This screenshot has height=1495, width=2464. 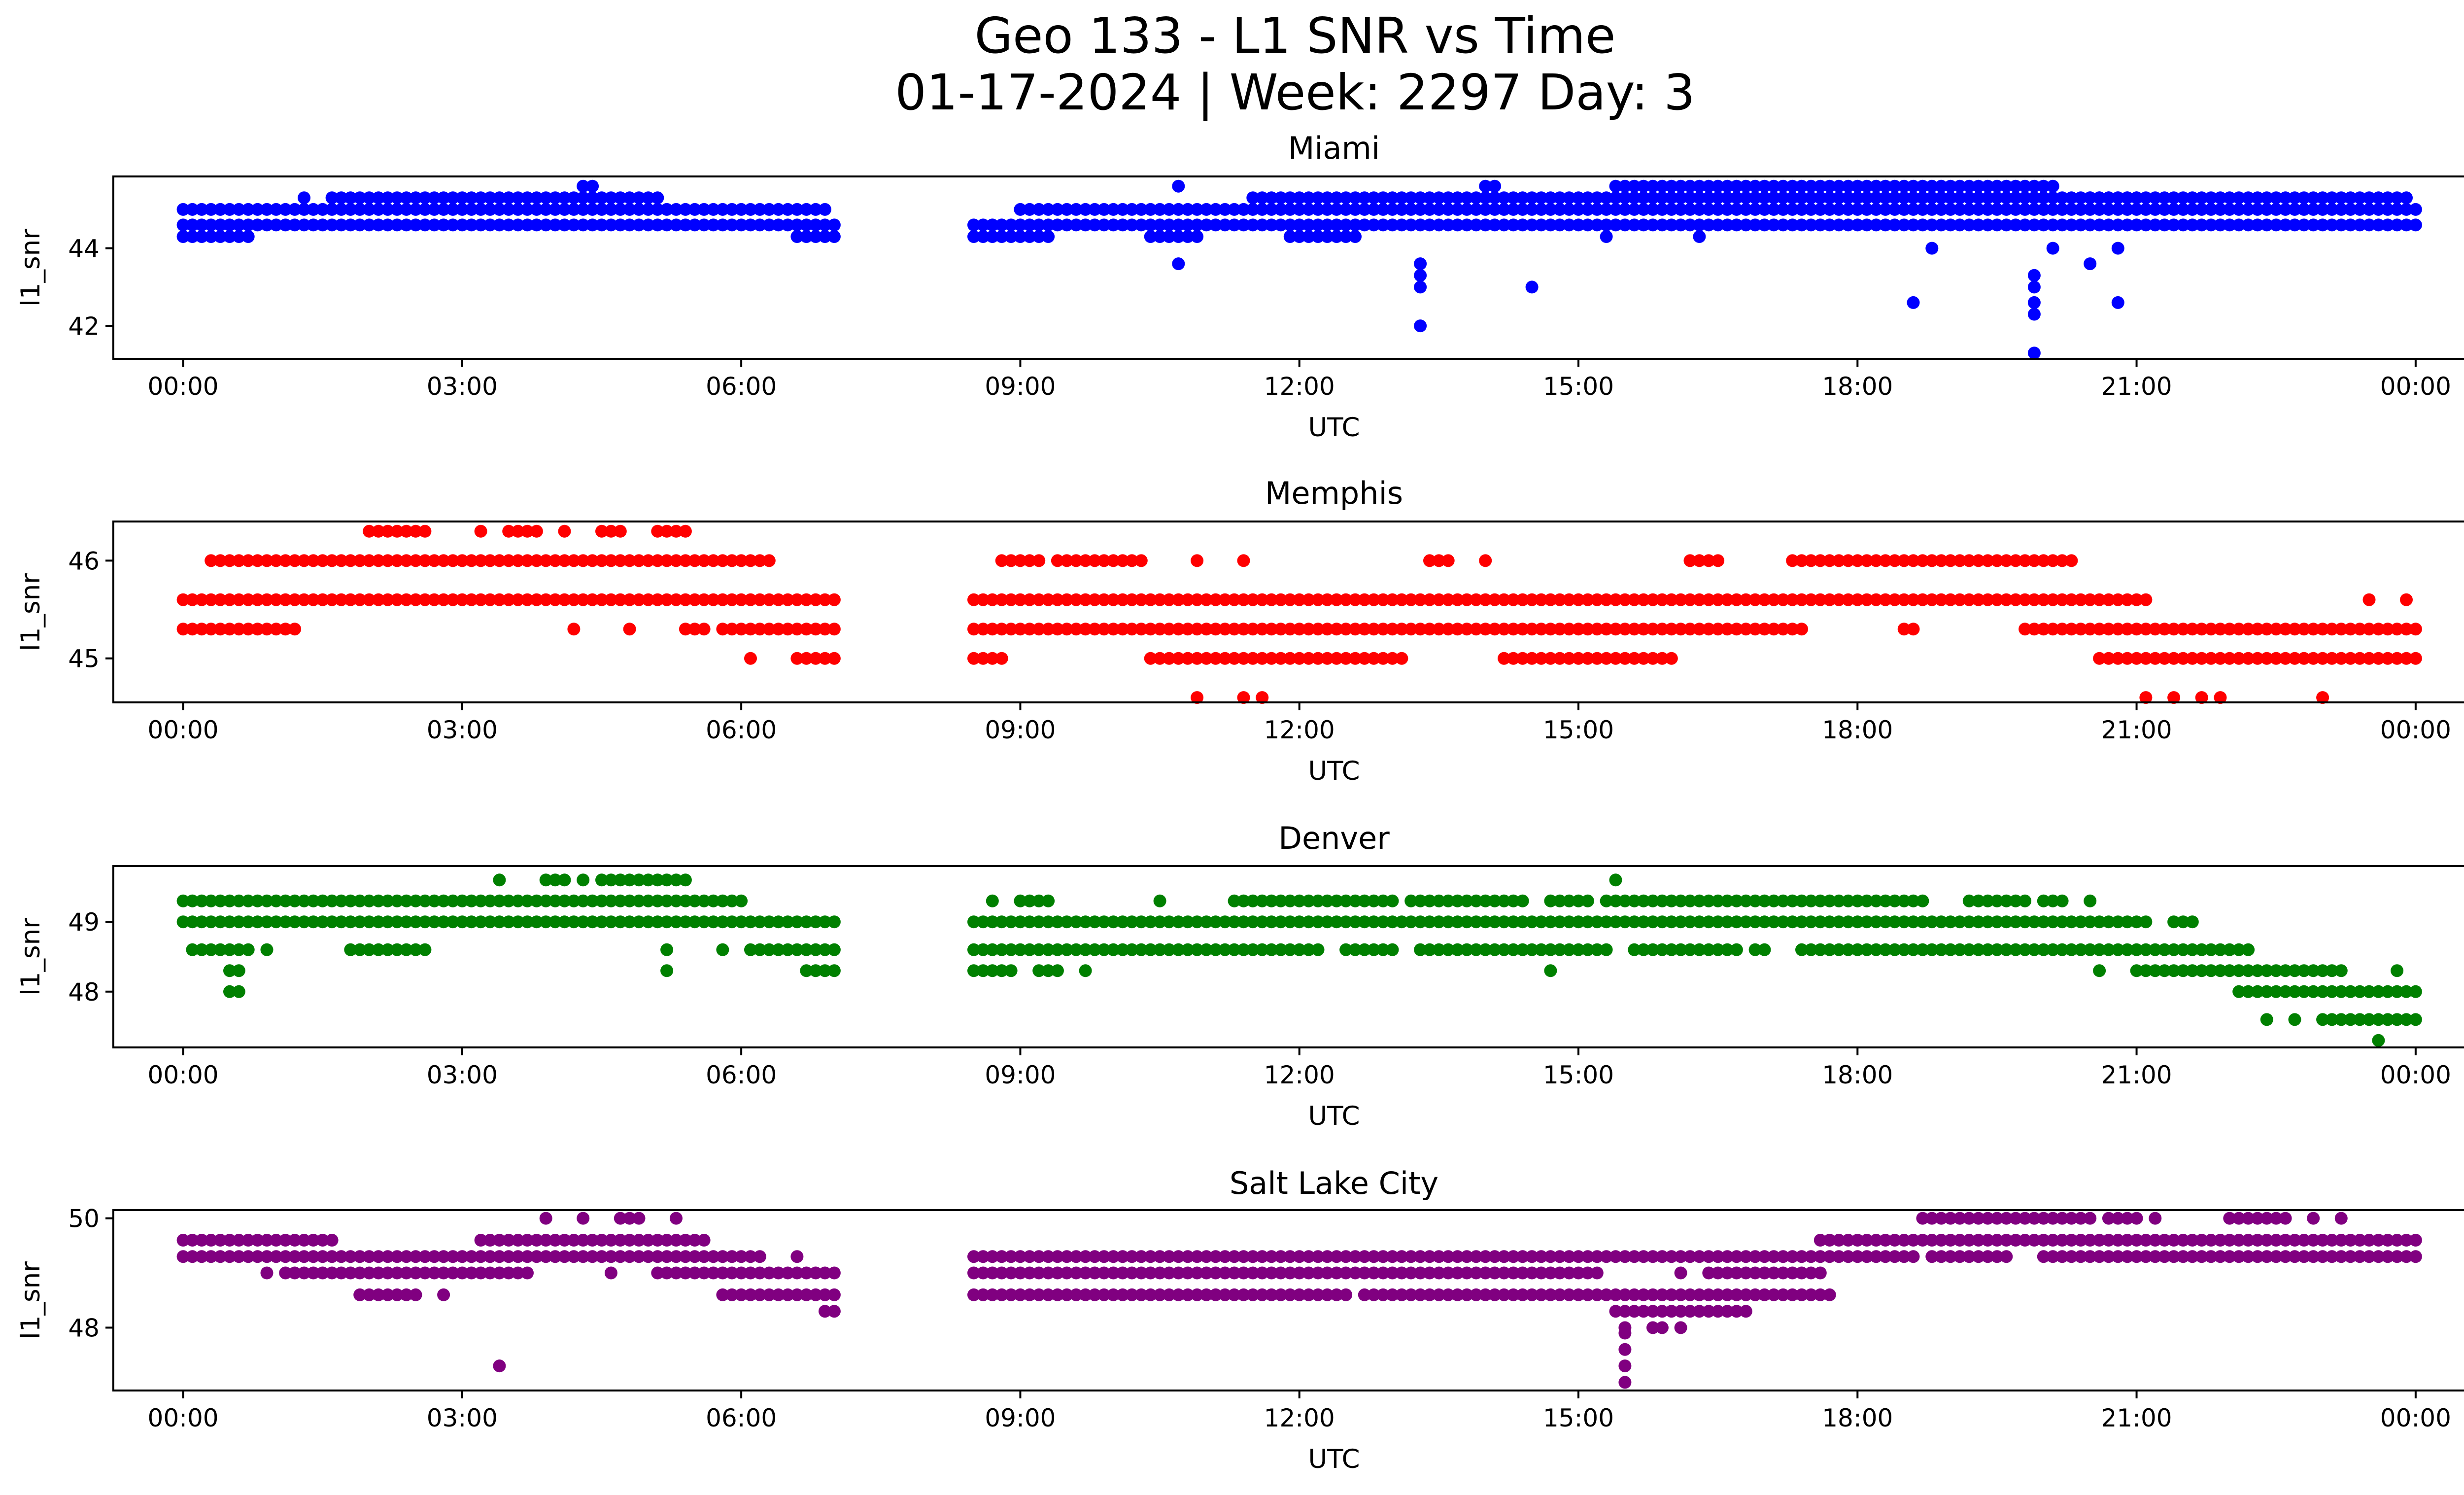 What do you see at coordinates (84, 659) in the screenshot?
I see `y-tick-label: 45` at bounding box center [84, 659].